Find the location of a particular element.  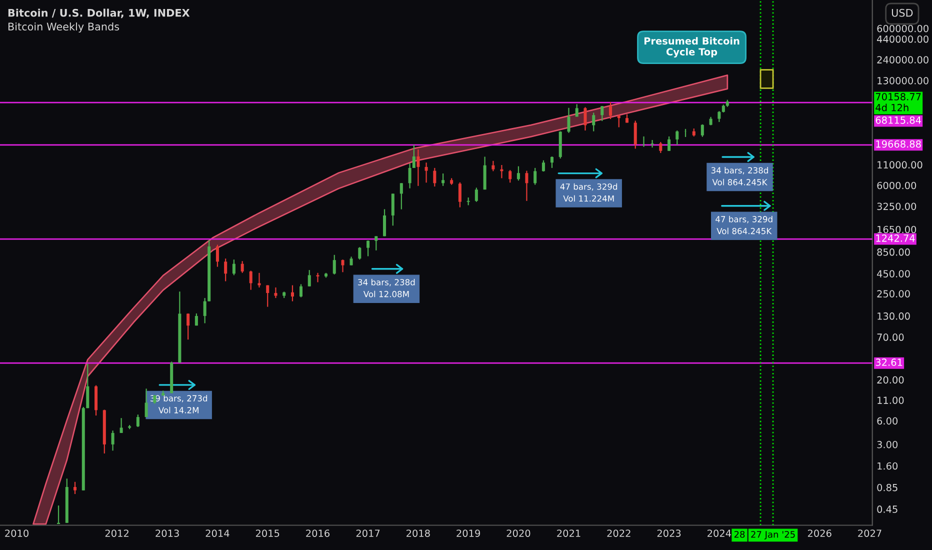

text: Bitcoin Weekly Bands is located at coordinates (64, 27).